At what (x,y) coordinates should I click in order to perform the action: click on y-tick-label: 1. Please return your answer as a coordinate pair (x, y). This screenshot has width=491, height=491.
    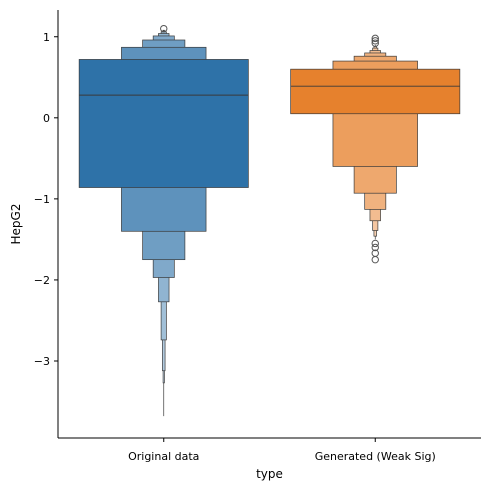
    Looking at the image, I should click on (46, 37).